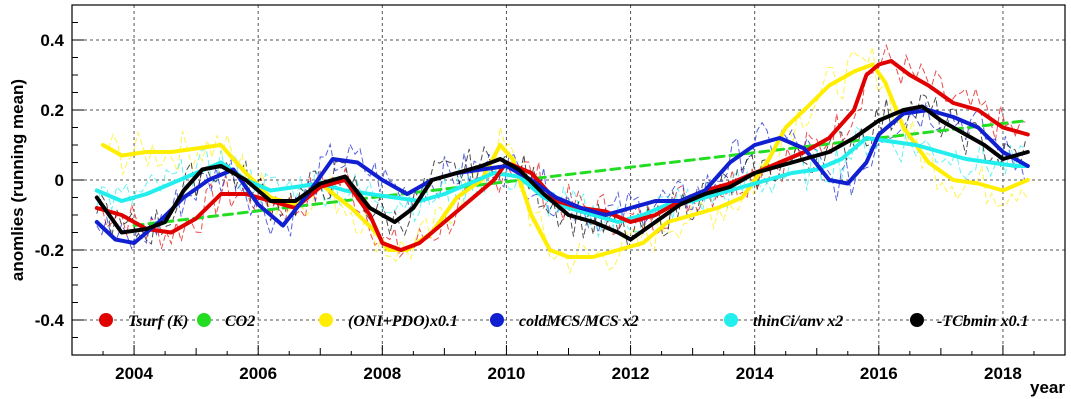  Describe the element at coordinates (403, 321) in the screenshot. I see `legend-label: (ONI+PDO)x0.1` at that location.